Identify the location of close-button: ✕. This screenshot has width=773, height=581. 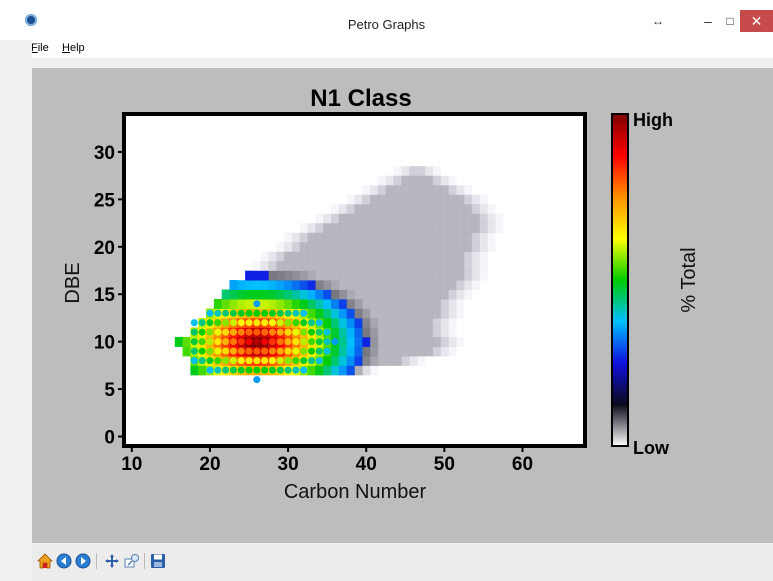
(756, 21).